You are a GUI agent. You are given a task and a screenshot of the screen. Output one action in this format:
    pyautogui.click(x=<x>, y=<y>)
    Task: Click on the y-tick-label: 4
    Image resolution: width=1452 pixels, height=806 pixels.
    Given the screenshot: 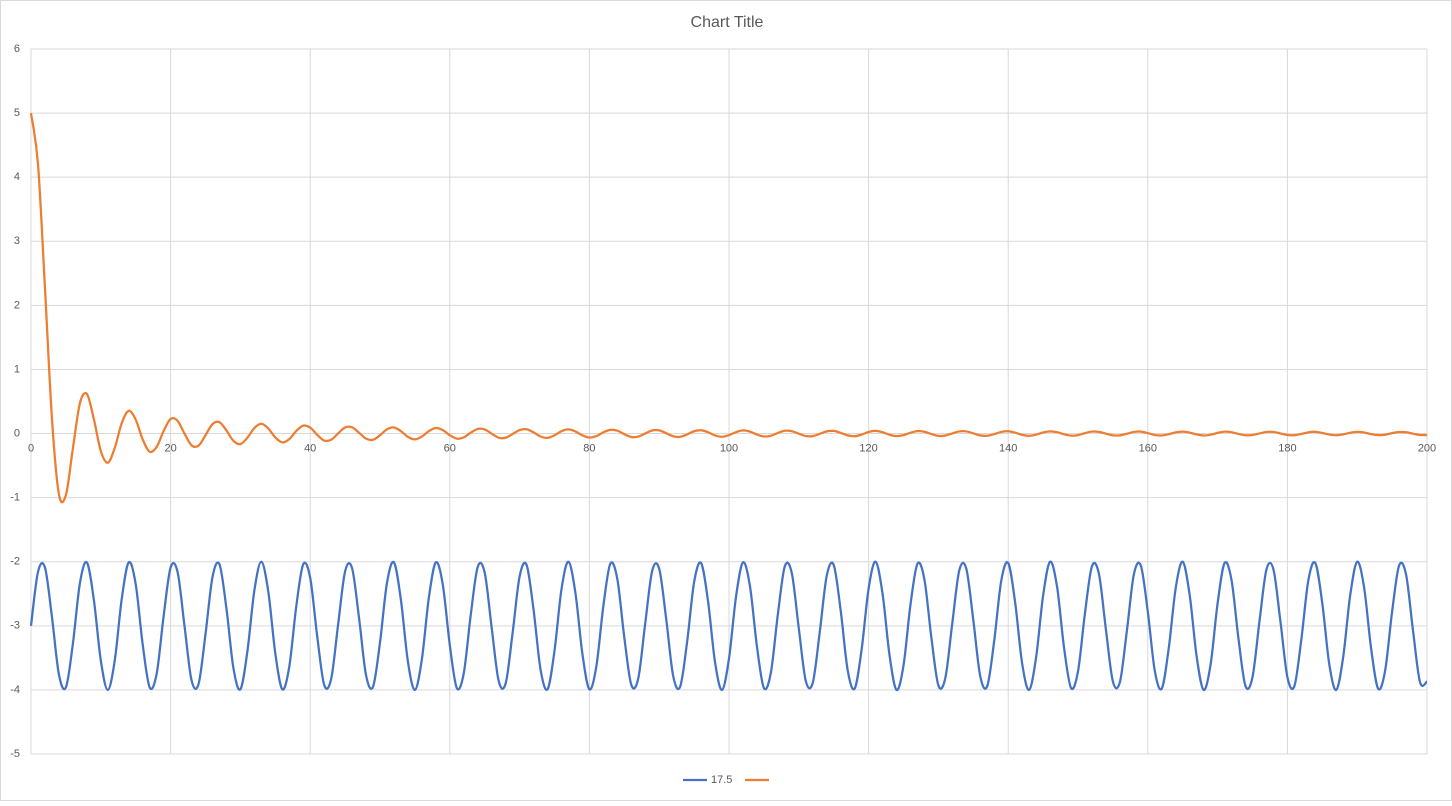 What is the action you would take?
    pyautogui.click(x=17, y=177)
    